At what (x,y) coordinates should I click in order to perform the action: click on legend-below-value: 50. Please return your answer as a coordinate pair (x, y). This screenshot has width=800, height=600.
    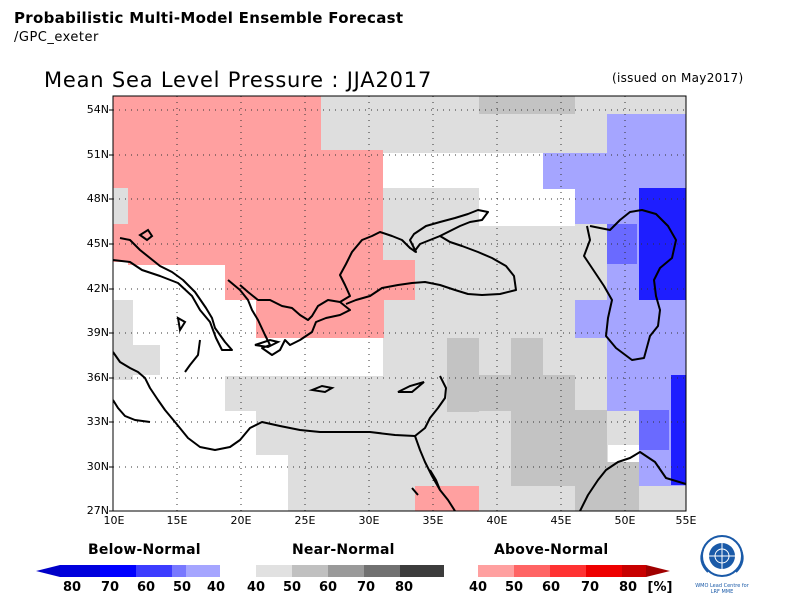
    Looking at the image, I should click on (182, 587).